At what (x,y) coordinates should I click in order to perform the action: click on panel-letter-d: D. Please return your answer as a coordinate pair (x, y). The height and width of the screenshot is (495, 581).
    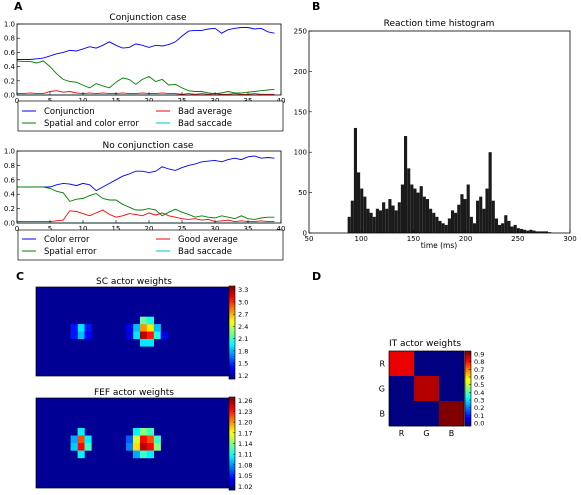
    Looking at the image, I should click on (316, 276).